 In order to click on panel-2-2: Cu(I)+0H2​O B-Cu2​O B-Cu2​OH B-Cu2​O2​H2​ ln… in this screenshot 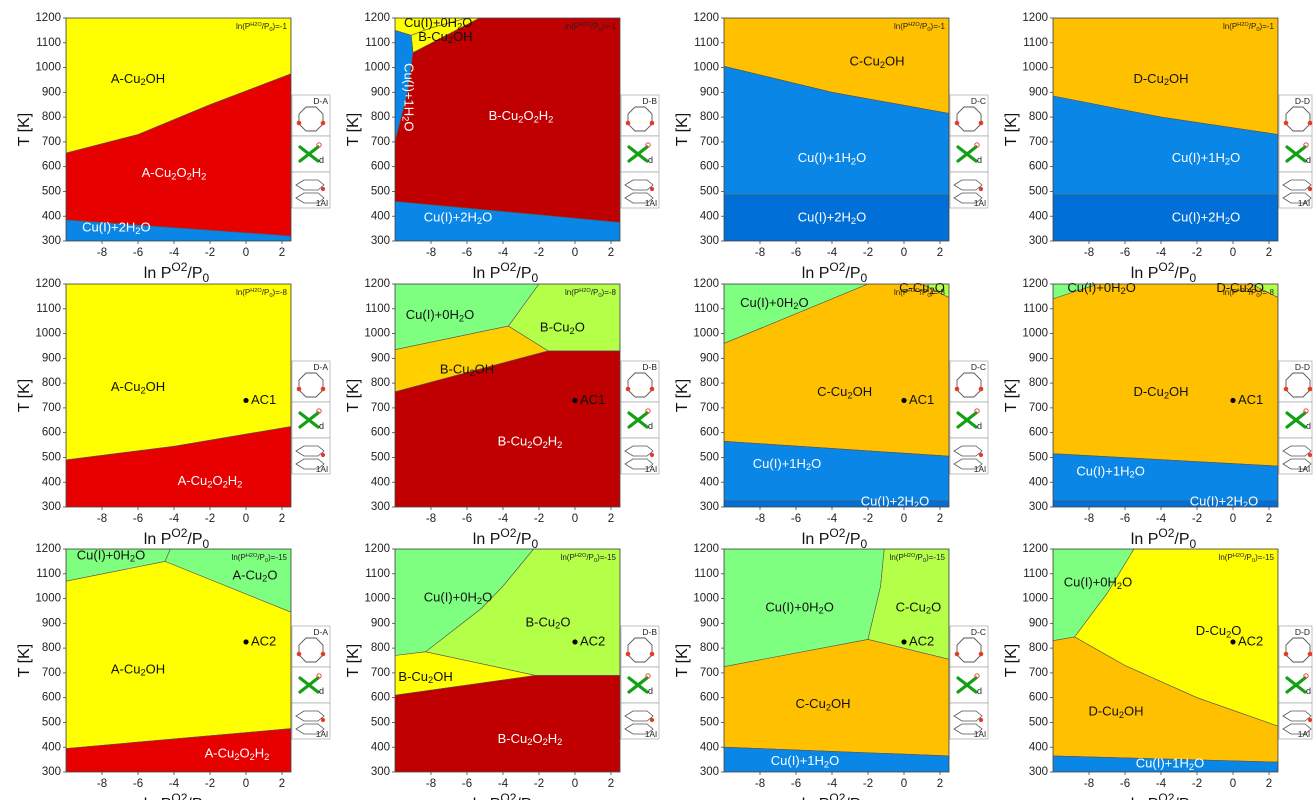, I will do `click(502, 414)`.